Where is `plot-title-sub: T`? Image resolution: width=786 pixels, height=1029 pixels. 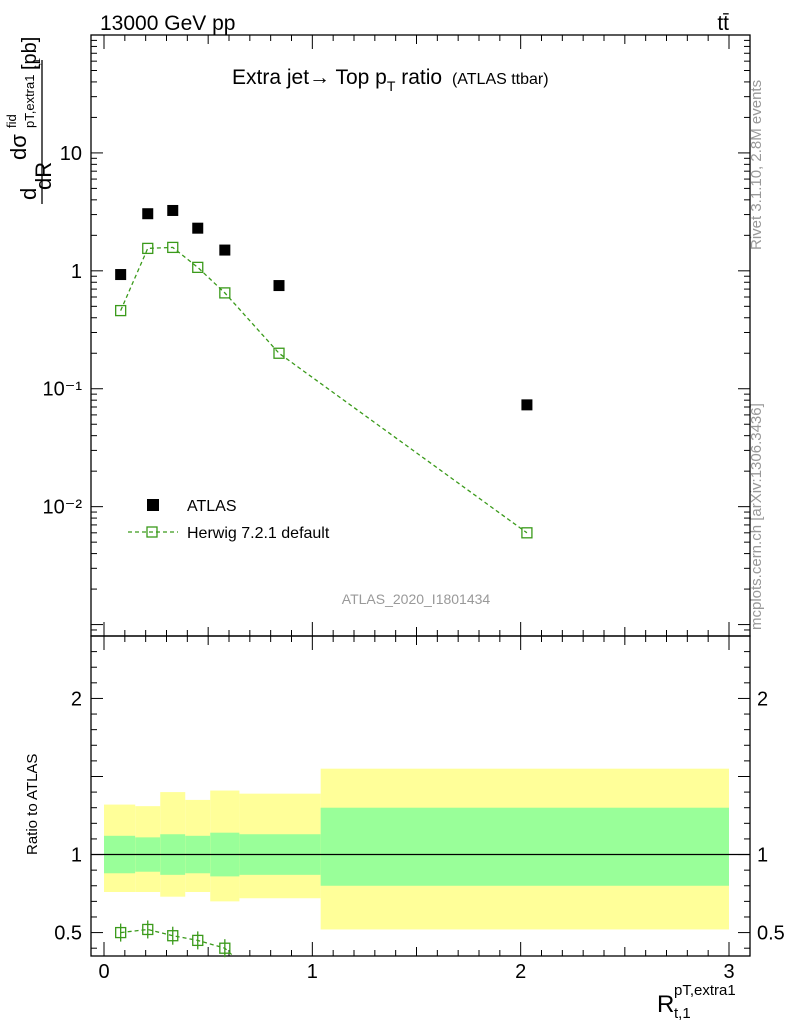 plot-title-sub: T is located at coordinates (391, 86).